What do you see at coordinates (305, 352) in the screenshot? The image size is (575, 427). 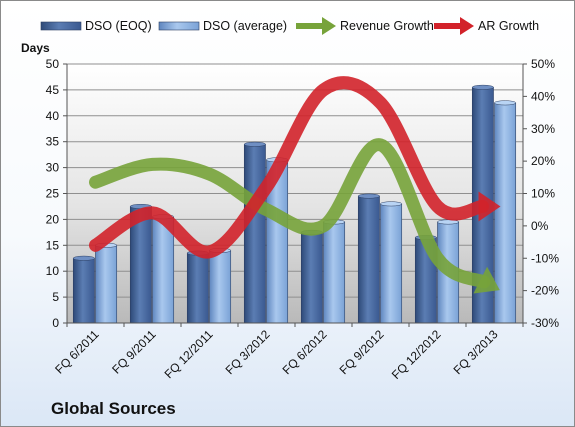 I see `x-tick-label: FQ 6/2012` at bounding box center [305, 352].